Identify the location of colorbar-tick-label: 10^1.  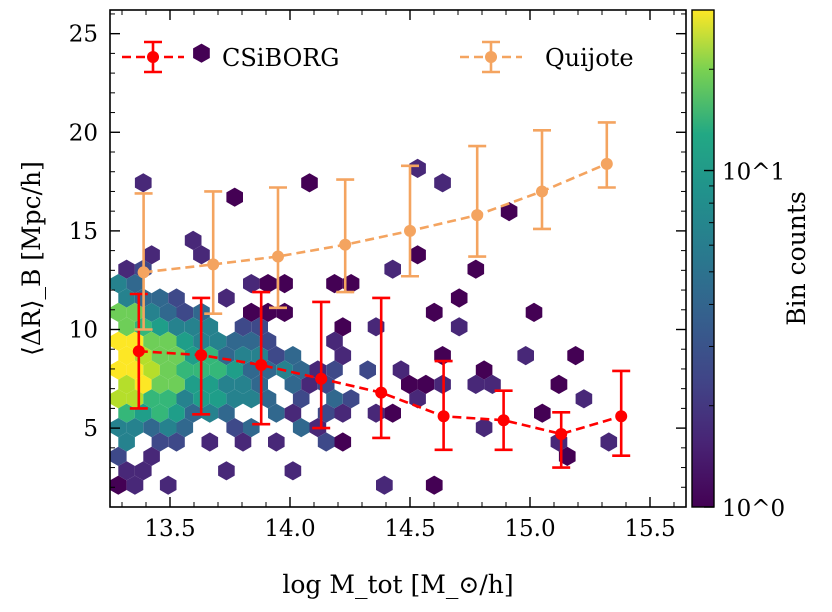
(753, 173).